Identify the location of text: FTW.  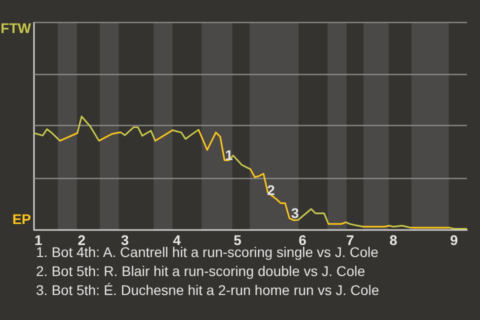
(16, 28).